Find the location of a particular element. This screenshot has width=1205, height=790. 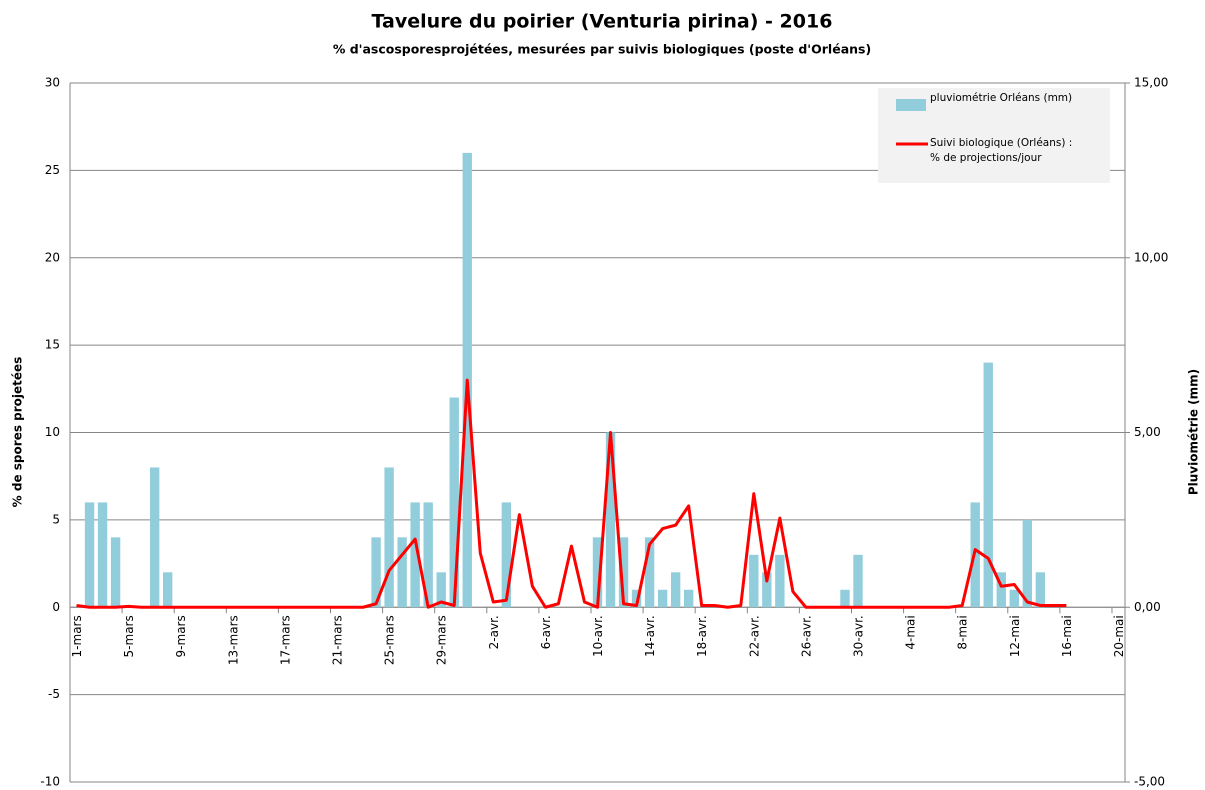

y-tick-label: -5 is located at coordinates (54, 694).